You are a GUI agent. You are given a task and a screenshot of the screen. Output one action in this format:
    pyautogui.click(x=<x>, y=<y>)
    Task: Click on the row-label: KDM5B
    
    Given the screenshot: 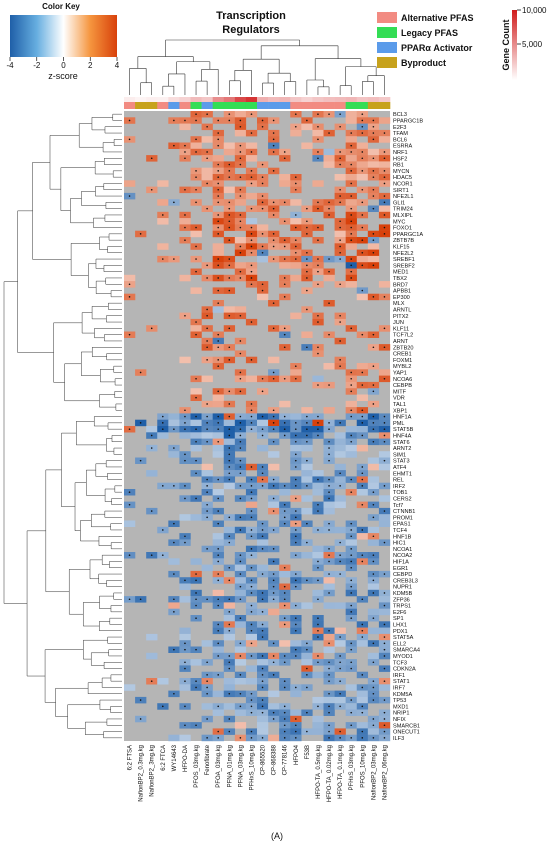 What is the action you would take?
    pyautogui.click(x=403, y=594)
    